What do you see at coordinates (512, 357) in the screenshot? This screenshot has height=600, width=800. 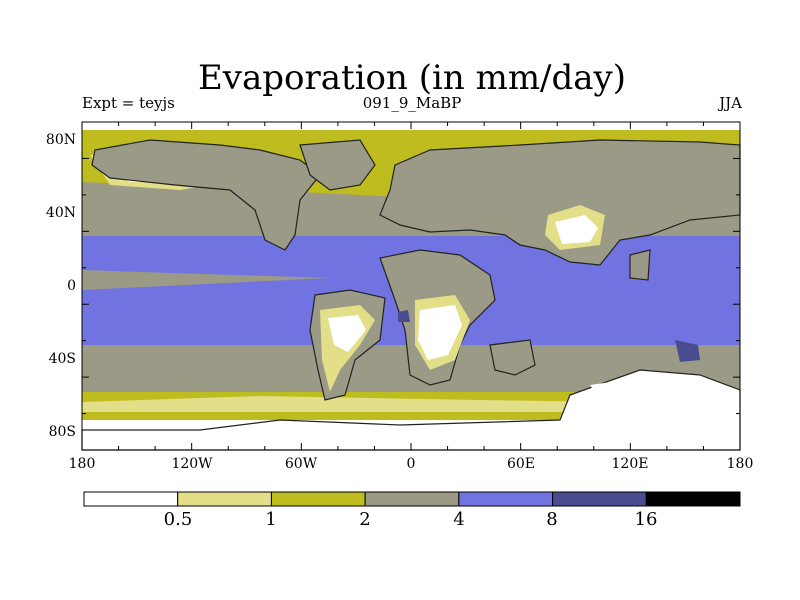 I see `southern-landmass-east` at bounding box center [512, 357].